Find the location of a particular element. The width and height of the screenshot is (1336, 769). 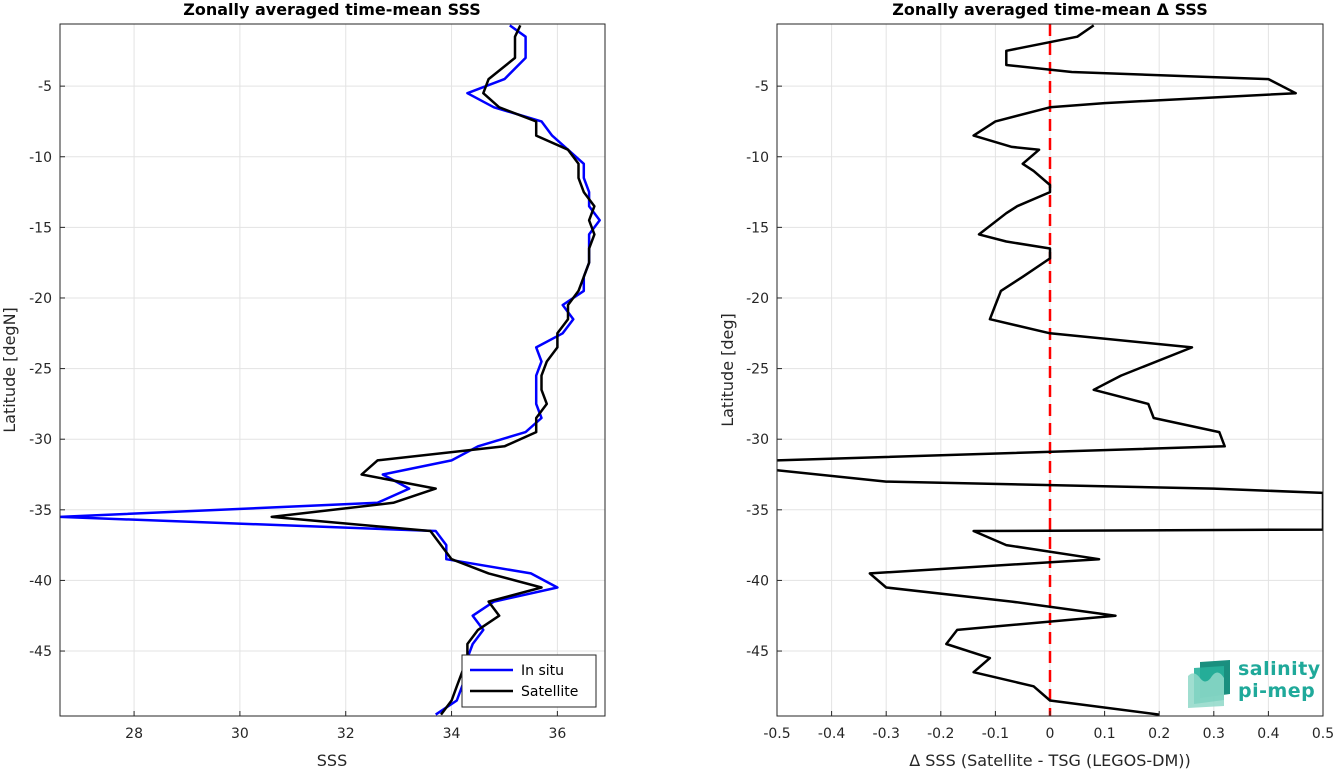

left-legend: In situ Satellite is located at coordinates (529, 681).